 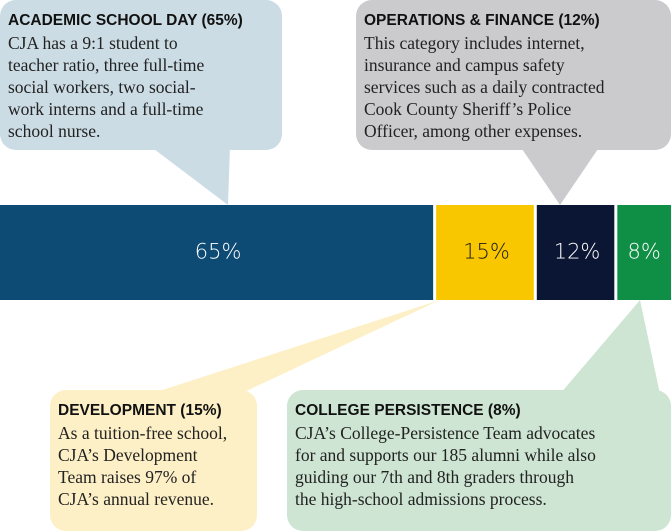 What do you see at coordinates (421, 499) in the screenshot?
I see `callout-text: the high-school admissions process.` at bounding box center [421, 499].